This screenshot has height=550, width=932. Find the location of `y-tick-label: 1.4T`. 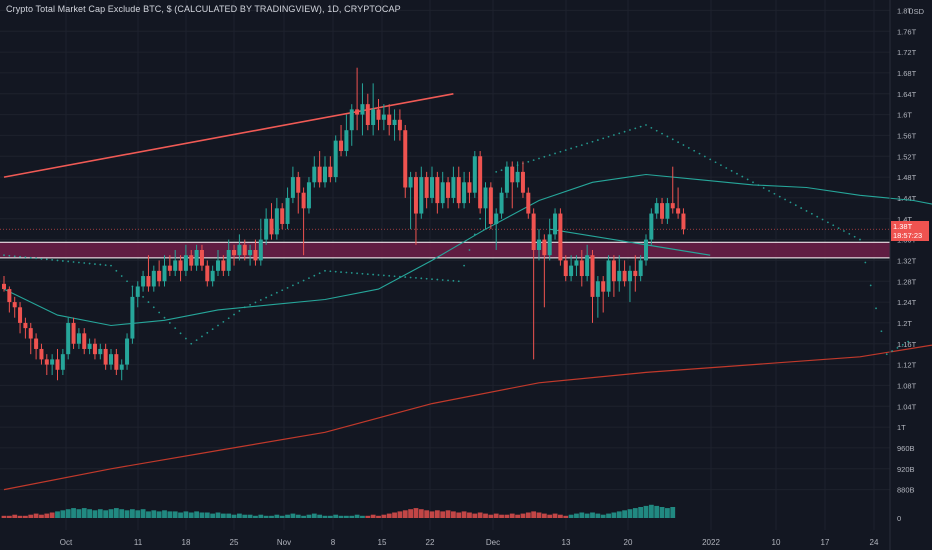

y-tick-label: 1.4T is located at coordinates (904, 219).